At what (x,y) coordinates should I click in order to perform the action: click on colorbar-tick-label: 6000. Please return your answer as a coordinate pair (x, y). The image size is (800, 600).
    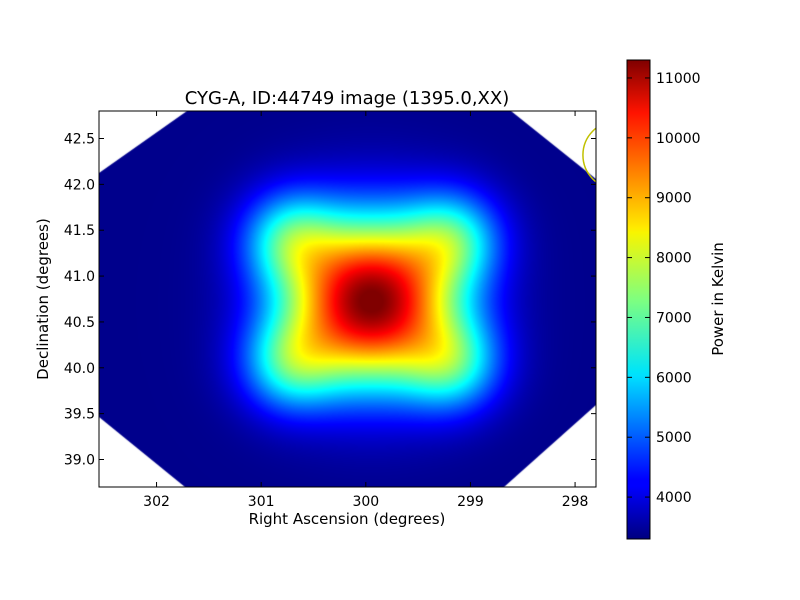
    Looking at the image, I should click on (674, 378).